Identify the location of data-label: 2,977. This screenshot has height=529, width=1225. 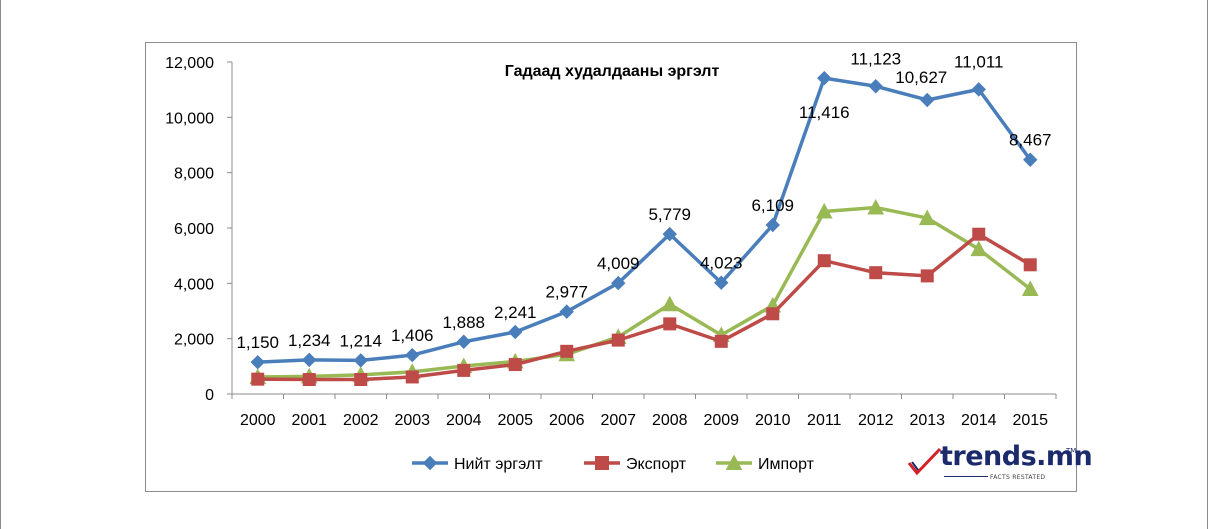
(566, 292).